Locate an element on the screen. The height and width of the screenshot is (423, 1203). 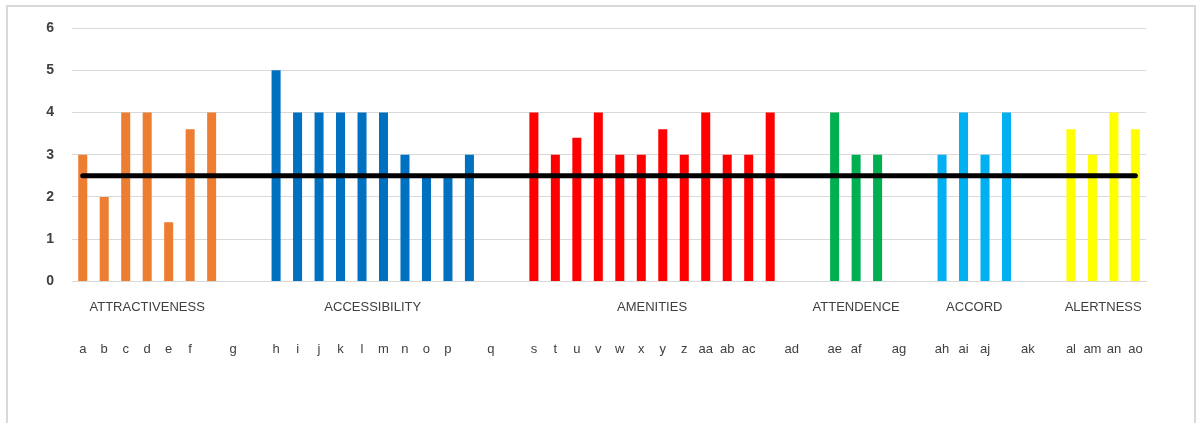
x-tick-label: an is located at coordinates (1114, 348).